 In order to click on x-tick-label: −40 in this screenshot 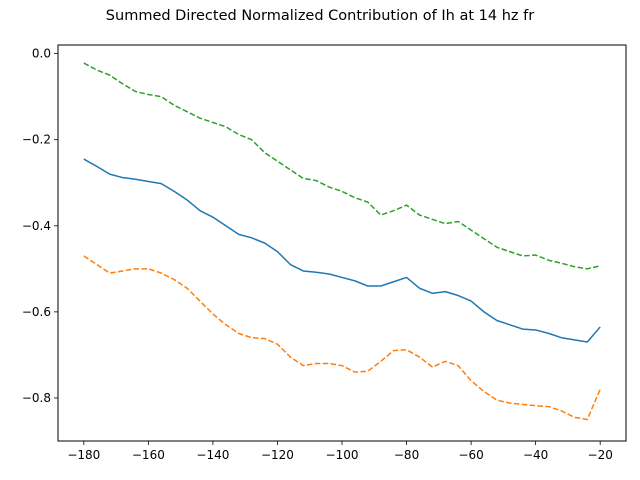, I will do `click(535, 455)`.